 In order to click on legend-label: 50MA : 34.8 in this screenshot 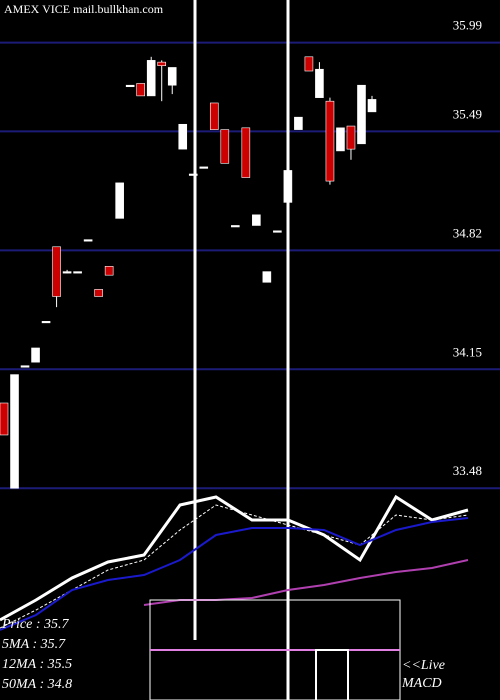, I will do `click(37, 684)`.